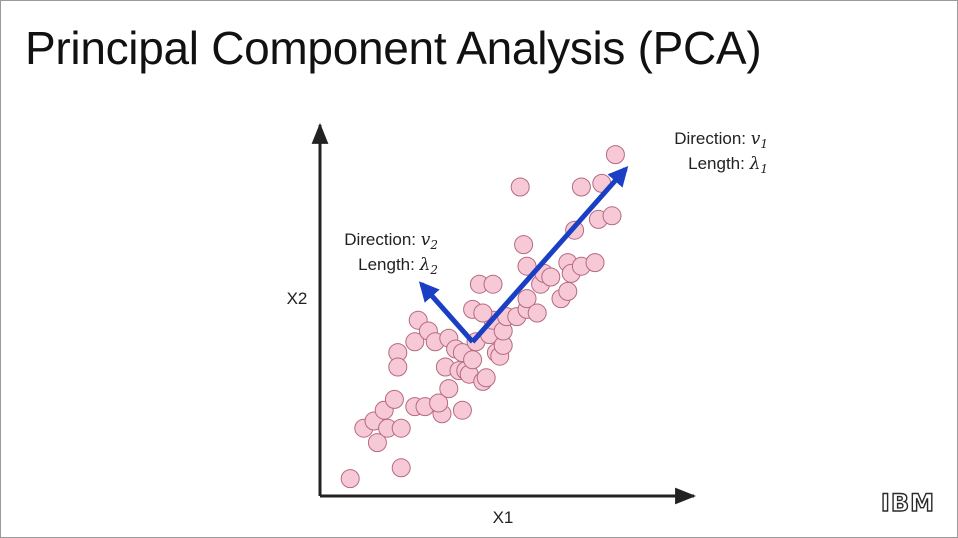 This screenshot has width=958, height=538. I want to click on ibm-logo: IBM, so click(907, 503).